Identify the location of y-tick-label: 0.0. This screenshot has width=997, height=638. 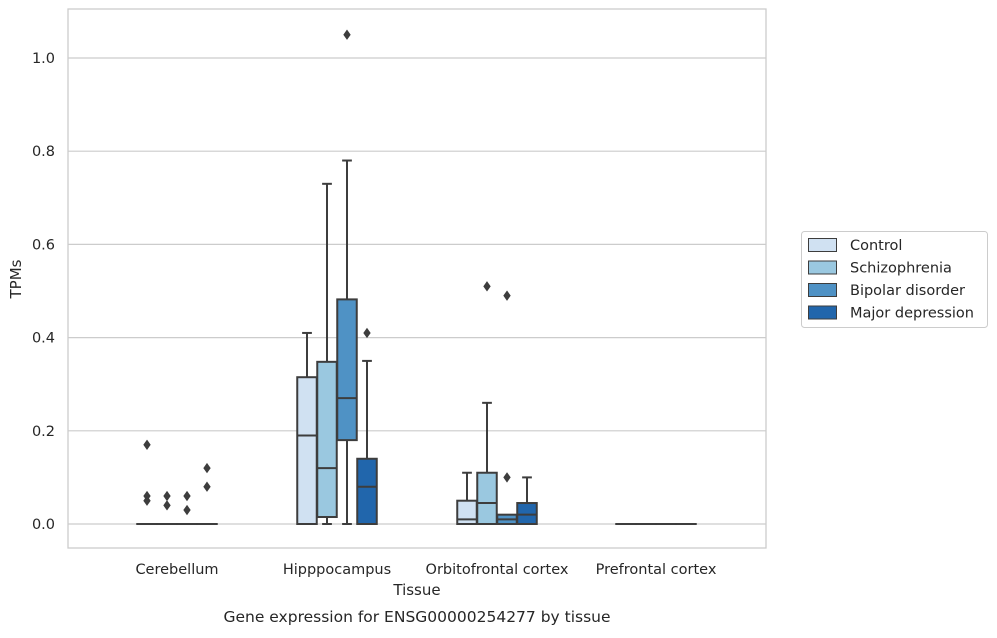
(43, 525).